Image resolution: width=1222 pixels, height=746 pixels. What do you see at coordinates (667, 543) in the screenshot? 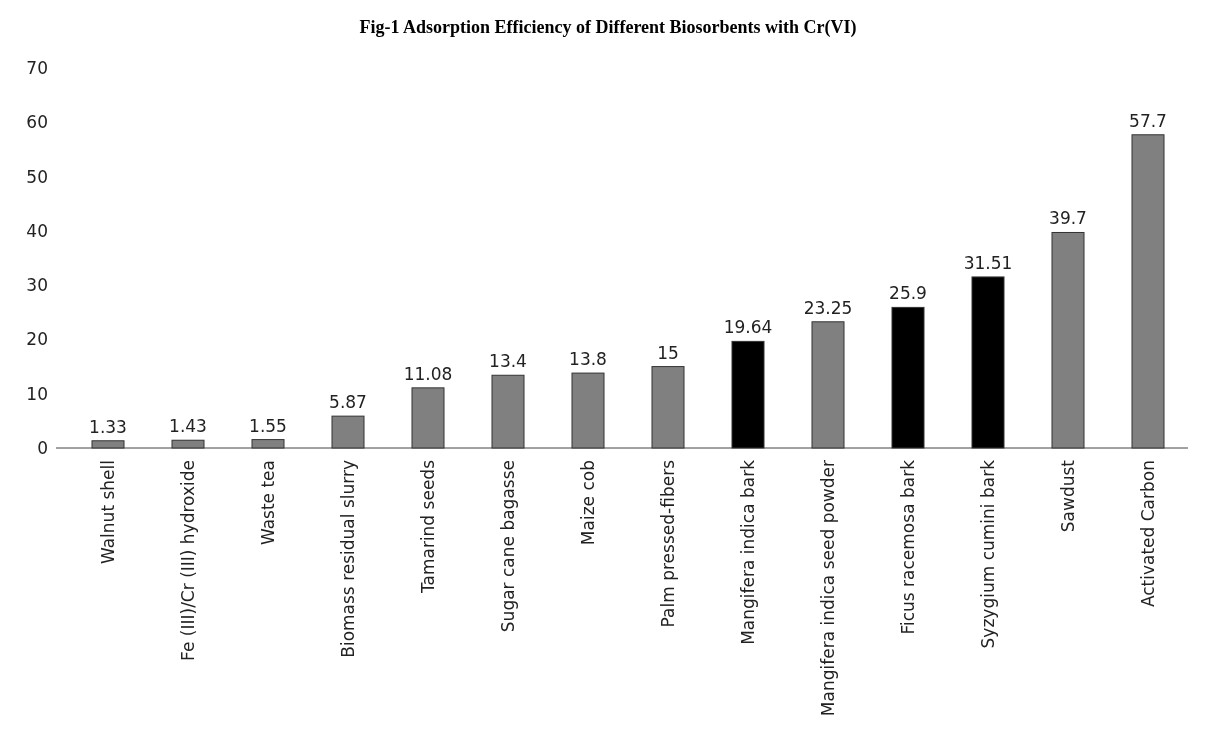
I see `x-tick-label: Palm pressed-fibers` at bounding box center [667, 543].